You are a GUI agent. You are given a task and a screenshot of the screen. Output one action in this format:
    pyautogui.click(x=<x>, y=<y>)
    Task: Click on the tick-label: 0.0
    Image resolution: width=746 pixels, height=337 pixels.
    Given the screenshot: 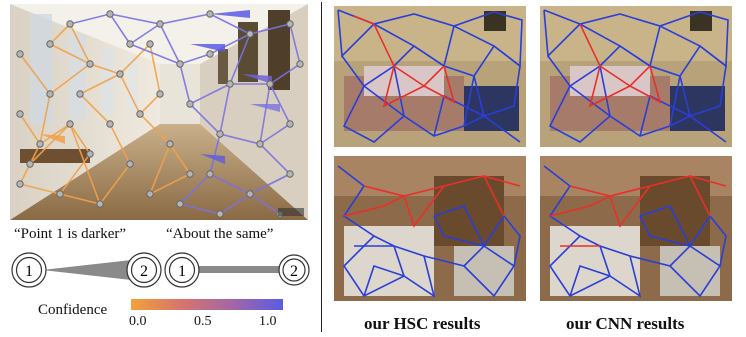 What is the action you would take?
    pyautogui.click(x=138, y=321)
    